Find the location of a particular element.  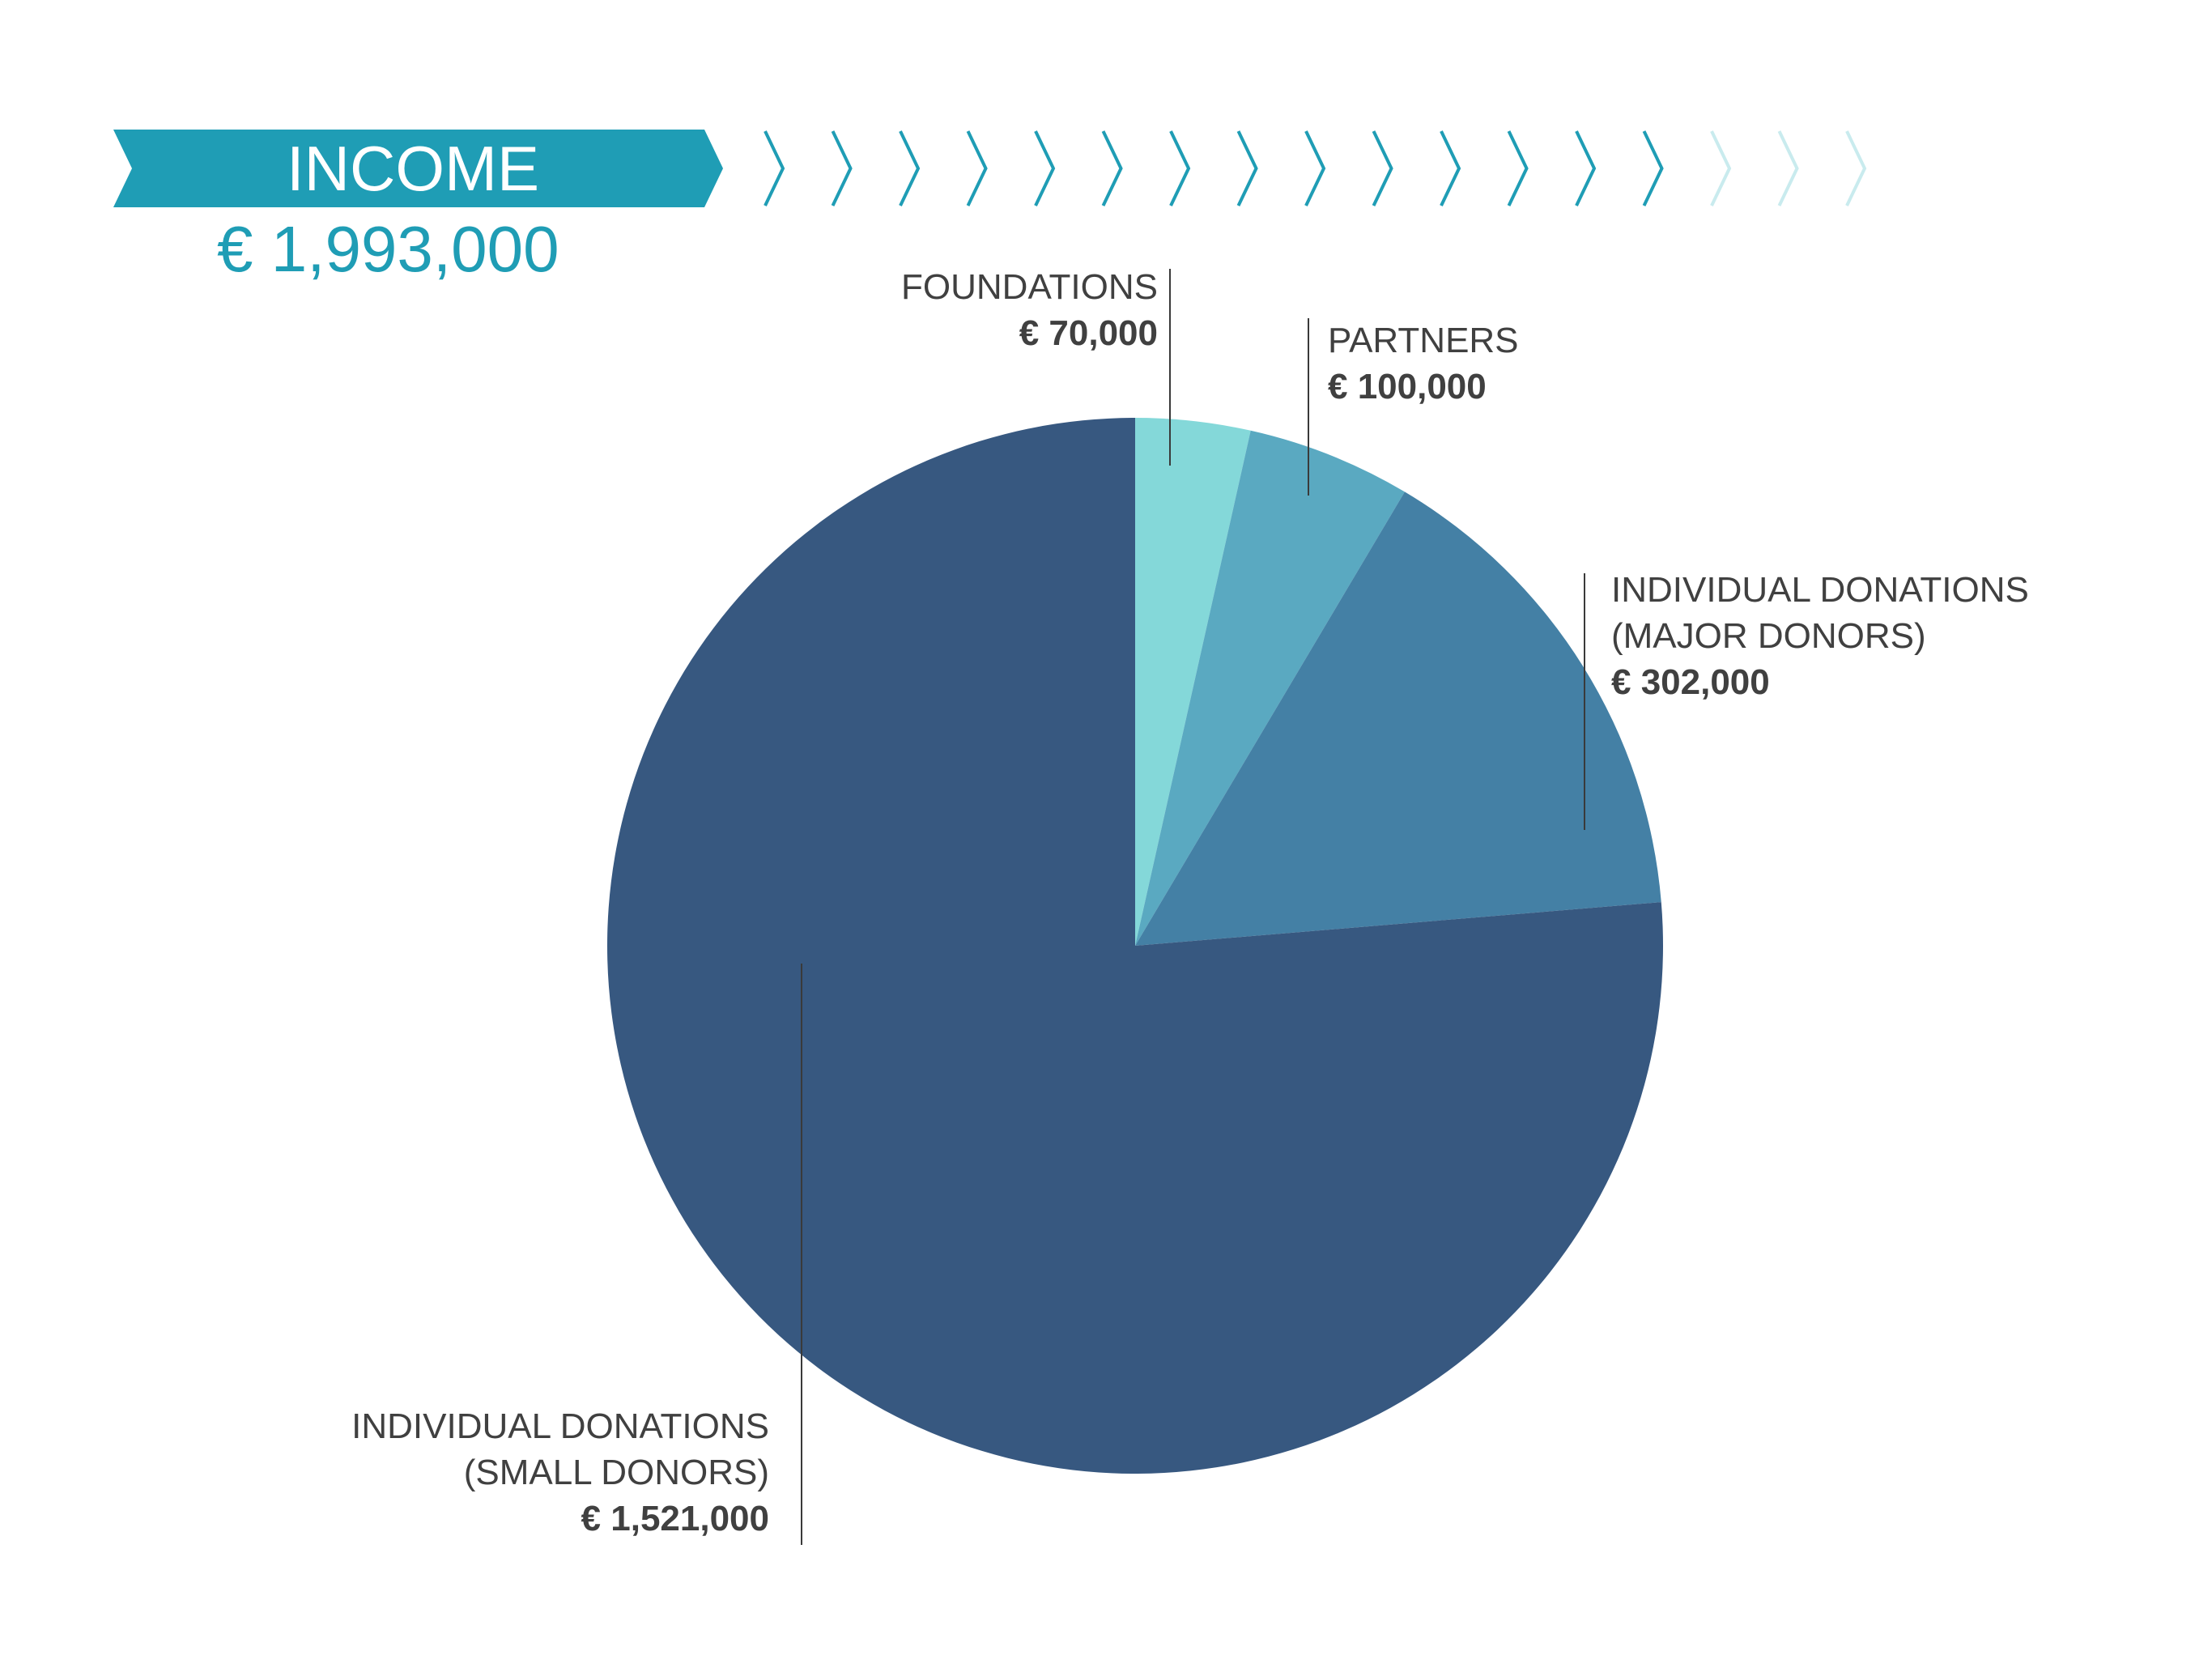

label-partners: PARTNERS € 100,000 is located at coordinates (1423, 364).